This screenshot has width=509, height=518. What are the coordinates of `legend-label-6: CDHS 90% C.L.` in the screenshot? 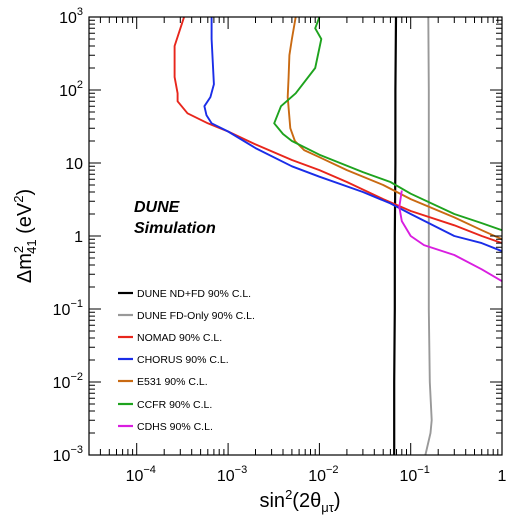 It's located at (175, 427).